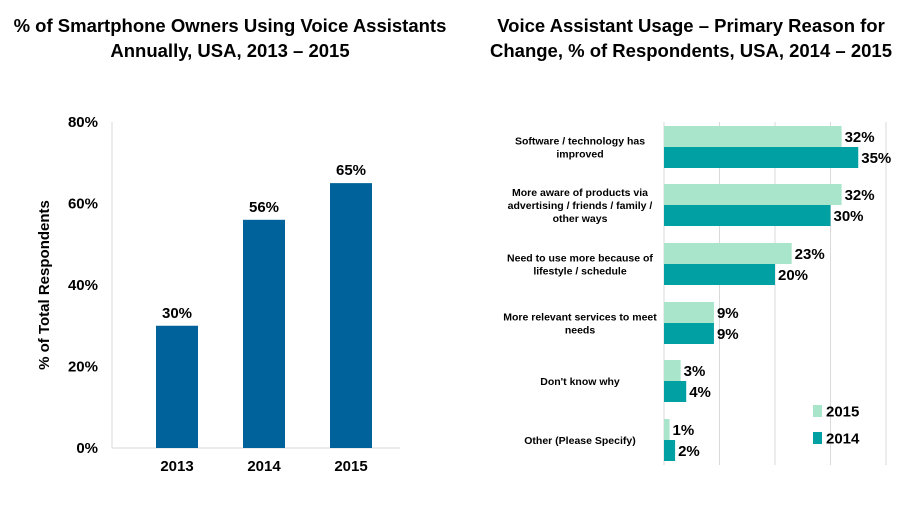 This screenshot has height=524, width=920. Describe the element at coordinates (83, 122) in the screenshot. I see `y-tick-label: 80%` at that location.